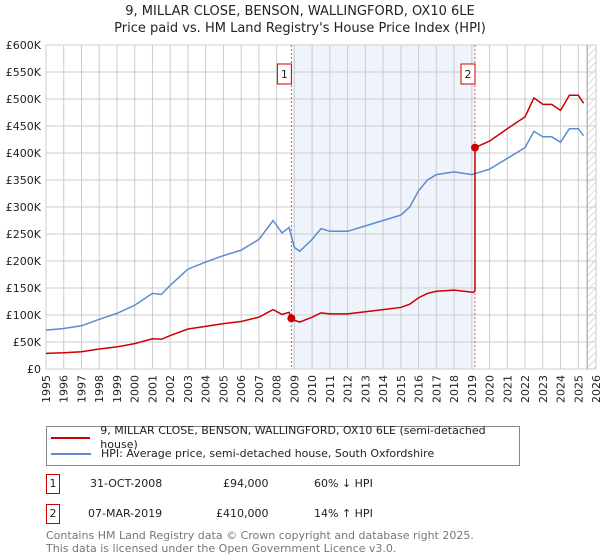 This screenshot has height=560, width=600. I want to click on x-tick-label: 2006, so click(241, 389).